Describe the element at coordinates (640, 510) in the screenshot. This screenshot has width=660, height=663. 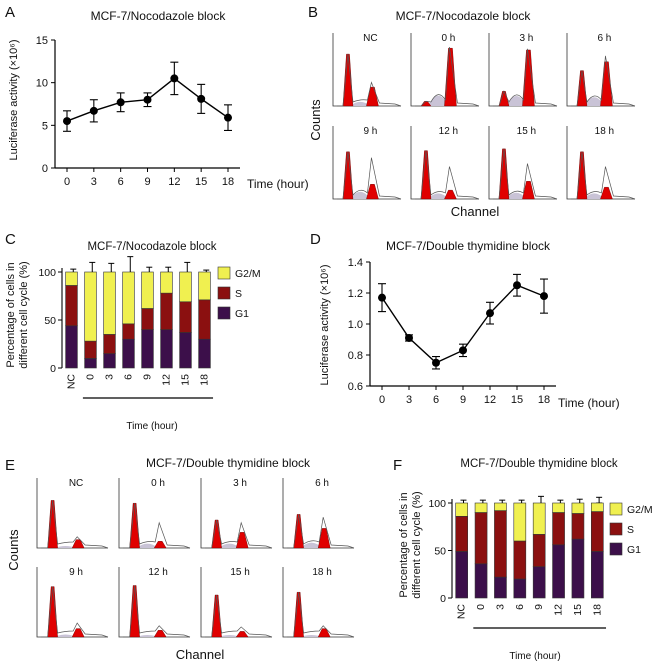
I see `panel-f-legend-label: G2/M` at that location.